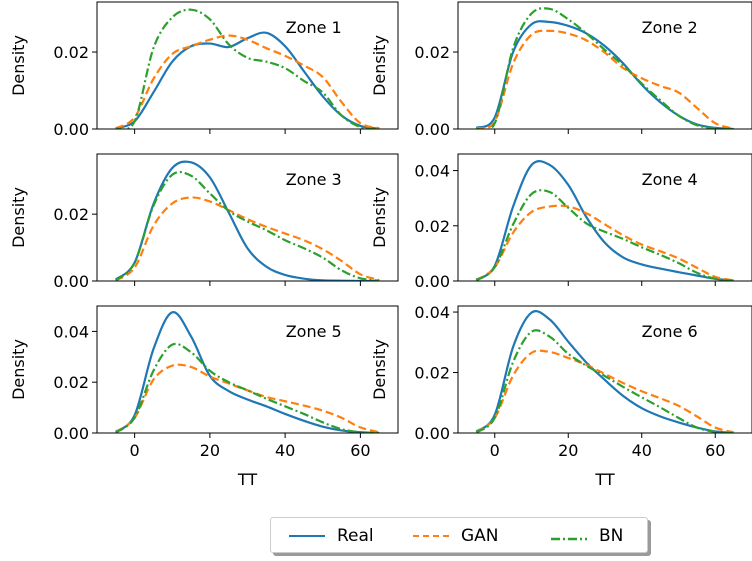 The width and height of the screenshot is (752, 561). I want to click on panel-zone-4: 0.00 0.02 0.04 Density Zone 4, so click(561, 222).